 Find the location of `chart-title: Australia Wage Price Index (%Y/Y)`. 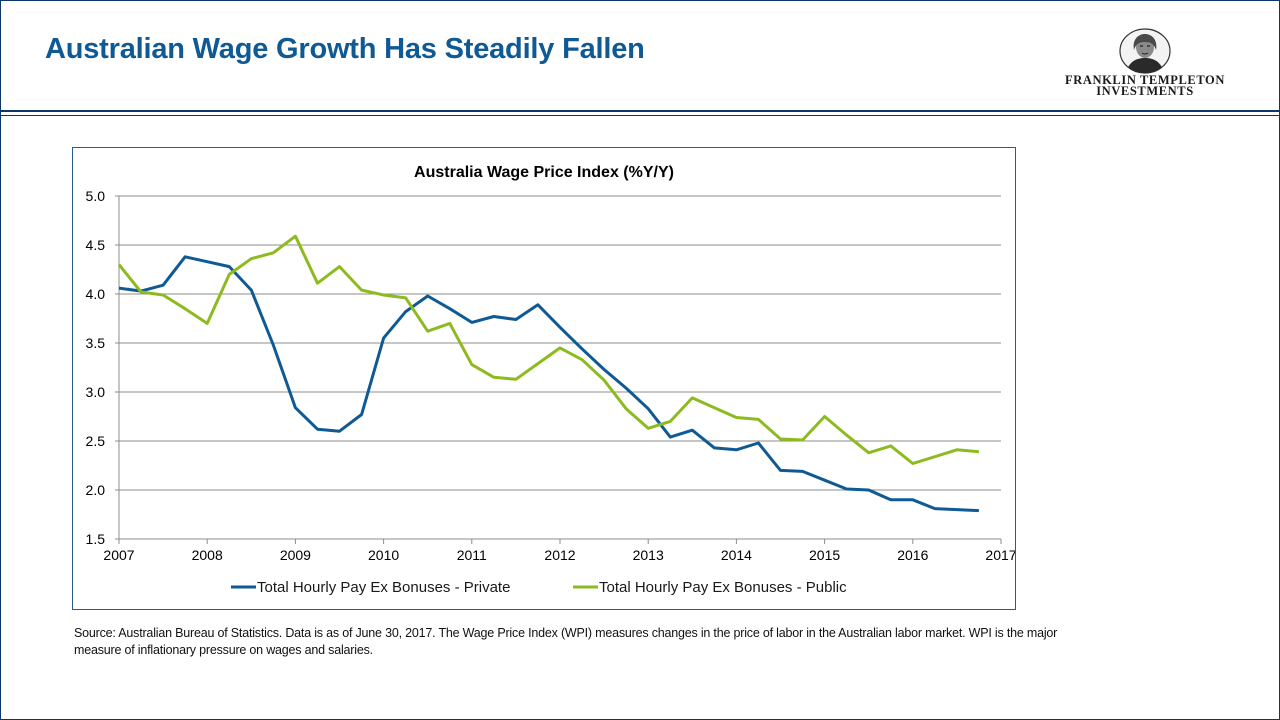

chart-title: Australia Wage Price Index (%Y/Y) is located at coordinates (544, 172).